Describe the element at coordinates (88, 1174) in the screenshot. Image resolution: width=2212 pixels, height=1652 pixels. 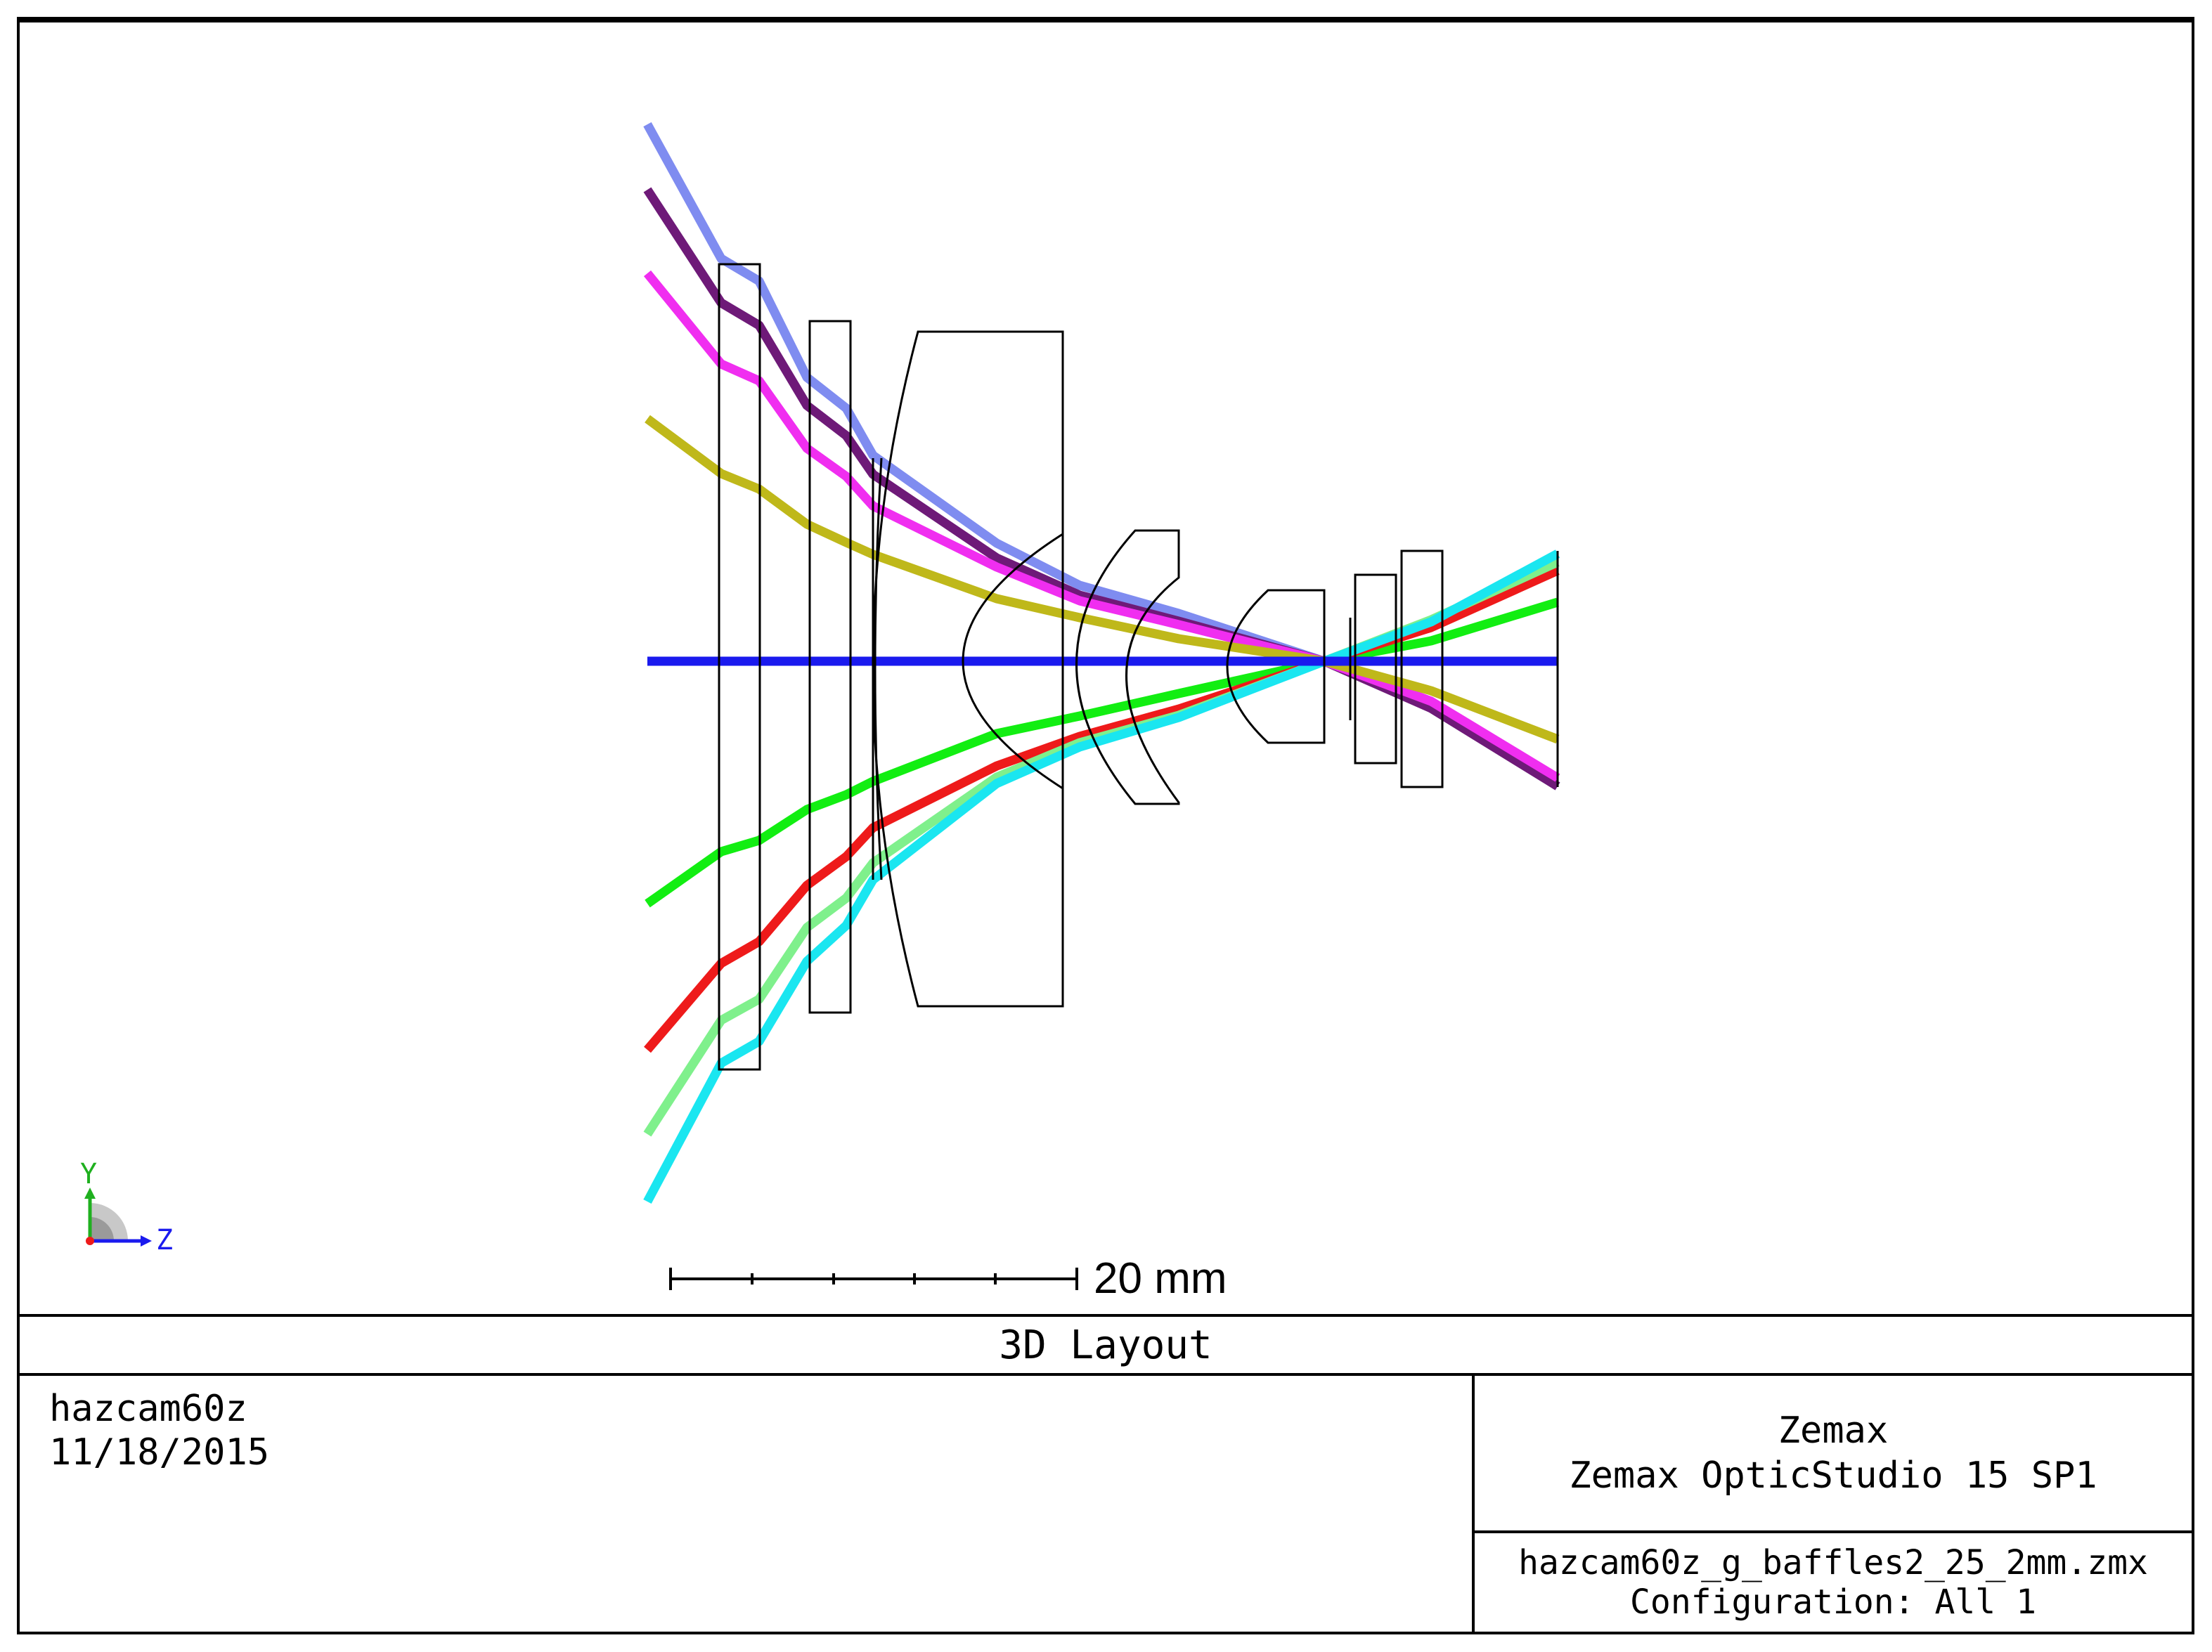
I see `y-axis-label: Y` at that location.